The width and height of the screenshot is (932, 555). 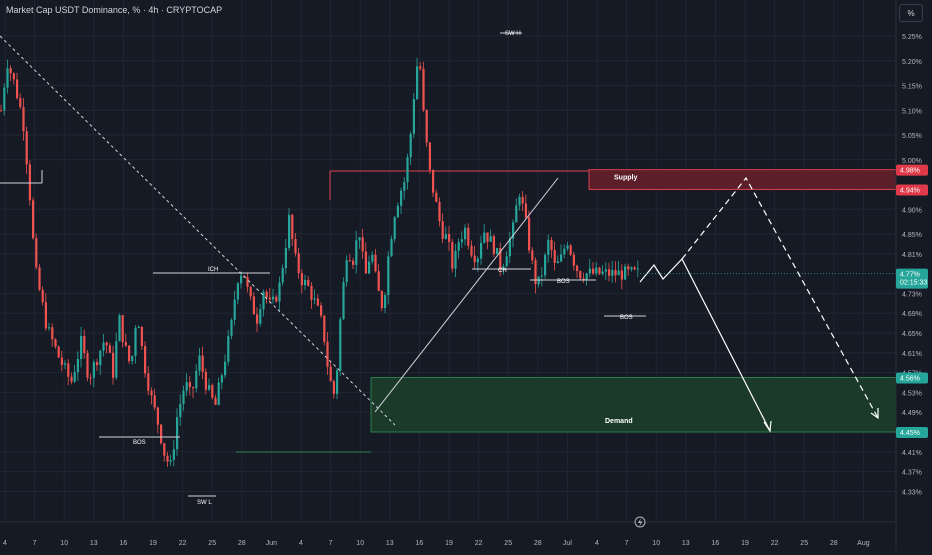 What do you see at coordinates (911, 13) in the screenshot?
I see `percent-scale-toggle: %` at bounding box center [911, 13].